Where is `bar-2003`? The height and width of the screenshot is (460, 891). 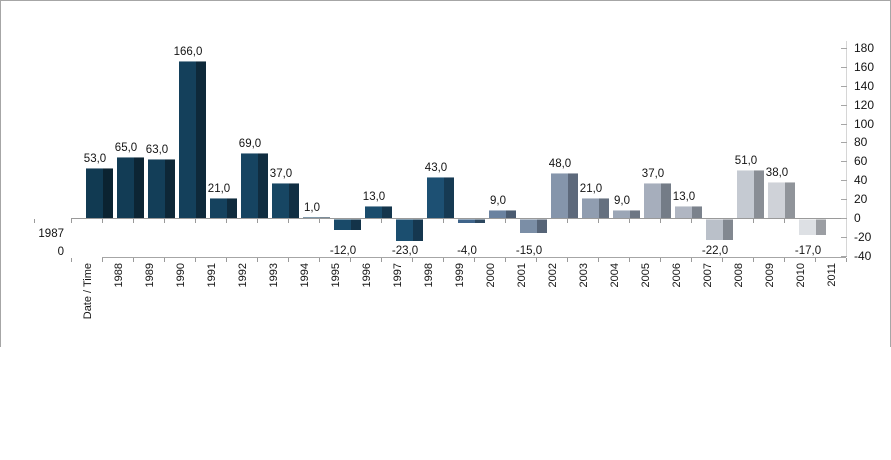 bar-2003 is located at coordinates (595, 208).